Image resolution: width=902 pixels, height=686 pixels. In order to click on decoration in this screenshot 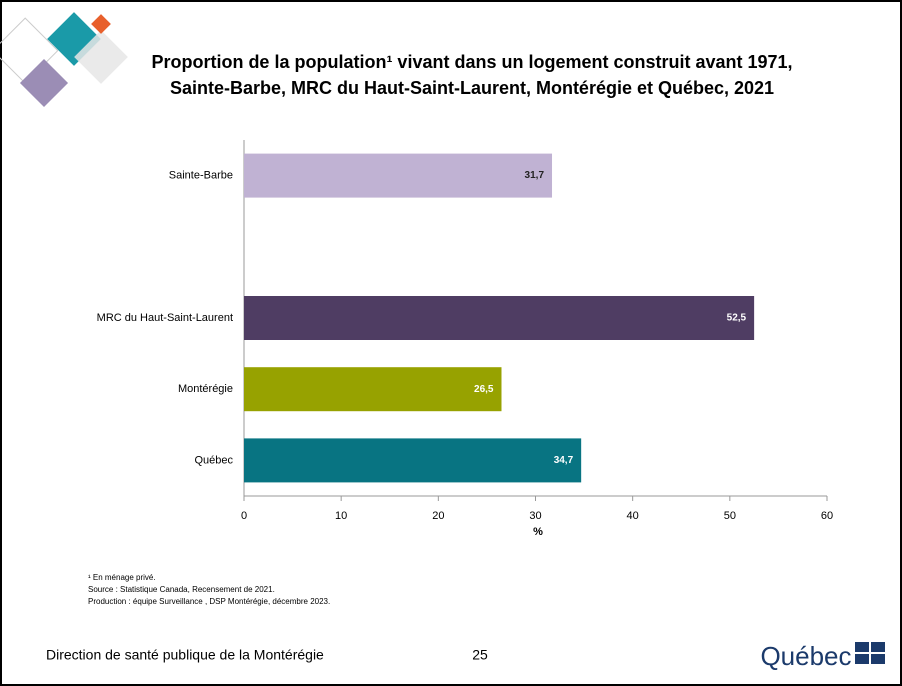, I will do `click(64, 60)`.